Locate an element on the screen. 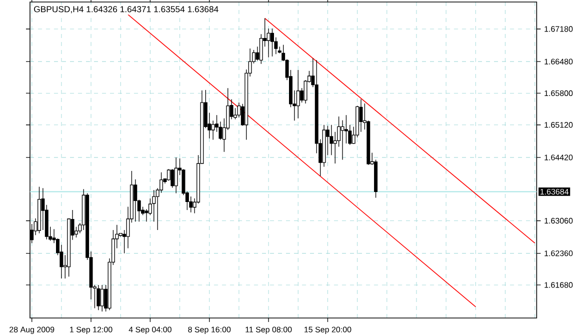  y-tick-label: 1.62360 is located at coordinates (558, 253).